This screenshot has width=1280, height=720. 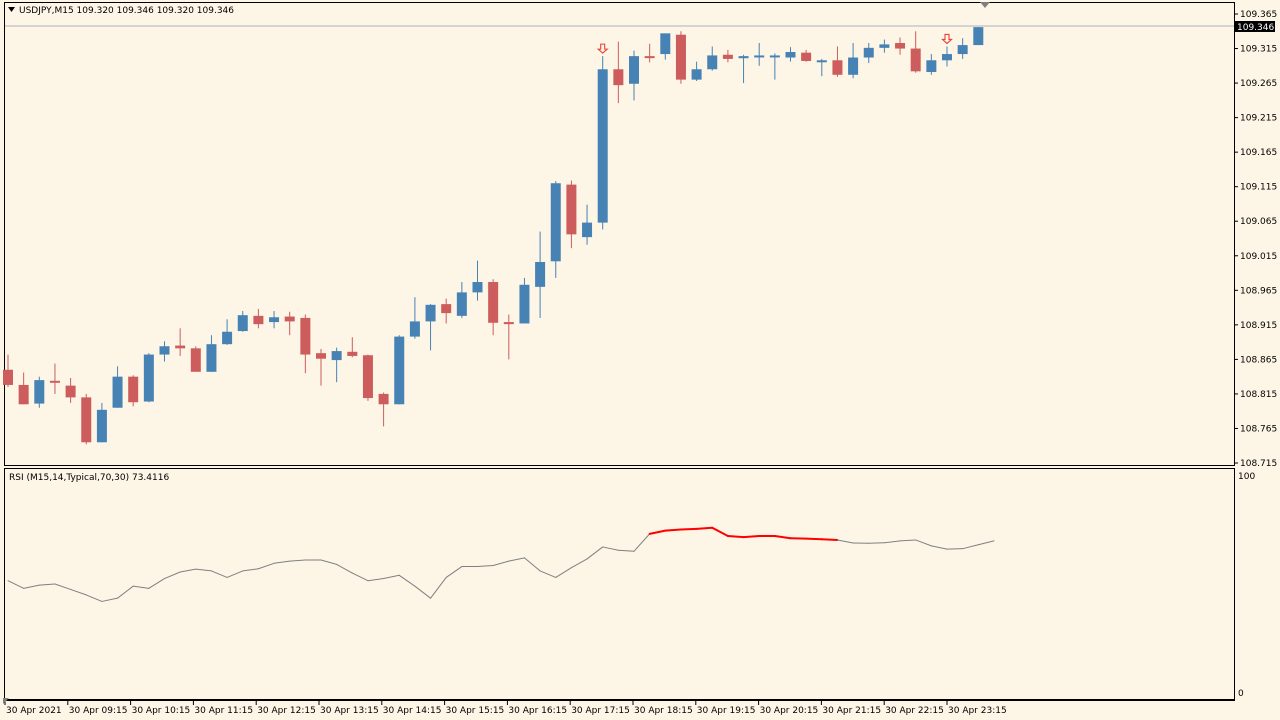 What do you see at coordinates (1258, 153) in the screenshot?
I see `price-tick-label: 109.165` at bounding box center [1258, 153].